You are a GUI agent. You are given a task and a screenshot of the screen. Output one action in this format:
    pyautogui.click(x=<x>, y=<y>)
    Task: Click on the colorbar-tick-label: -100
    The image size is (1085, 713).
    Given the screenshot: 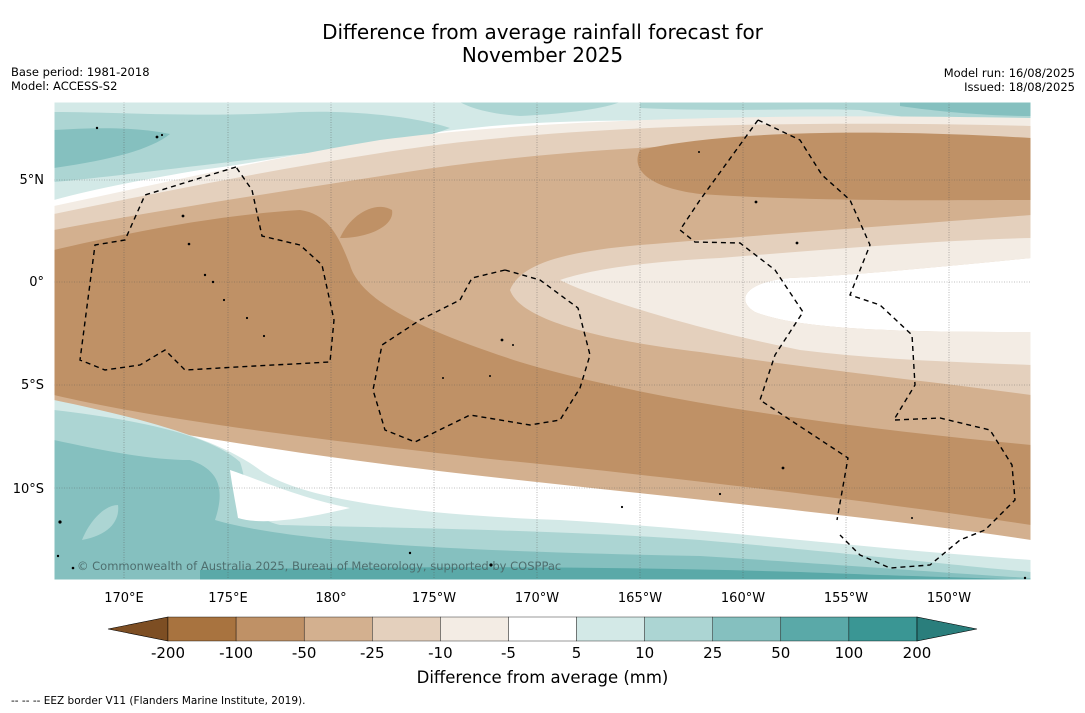 What is the action you would take?
    pyautogui.click(x=236, y=653)
    